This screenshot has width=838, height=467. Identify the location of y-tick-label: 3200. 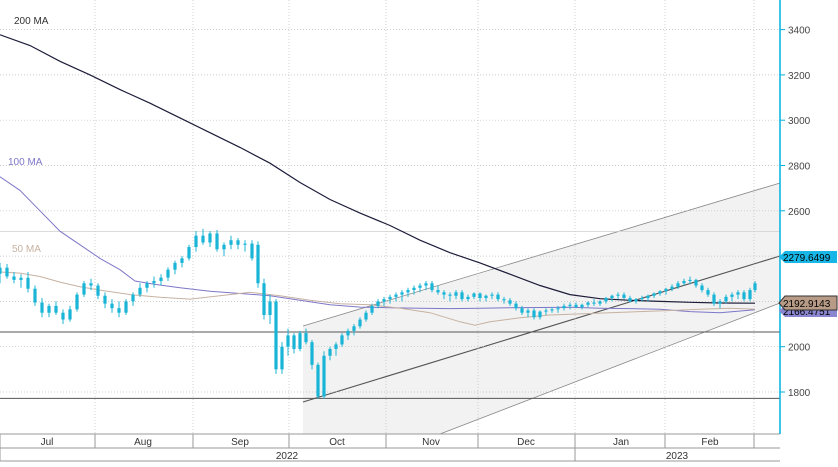
(799, 76).